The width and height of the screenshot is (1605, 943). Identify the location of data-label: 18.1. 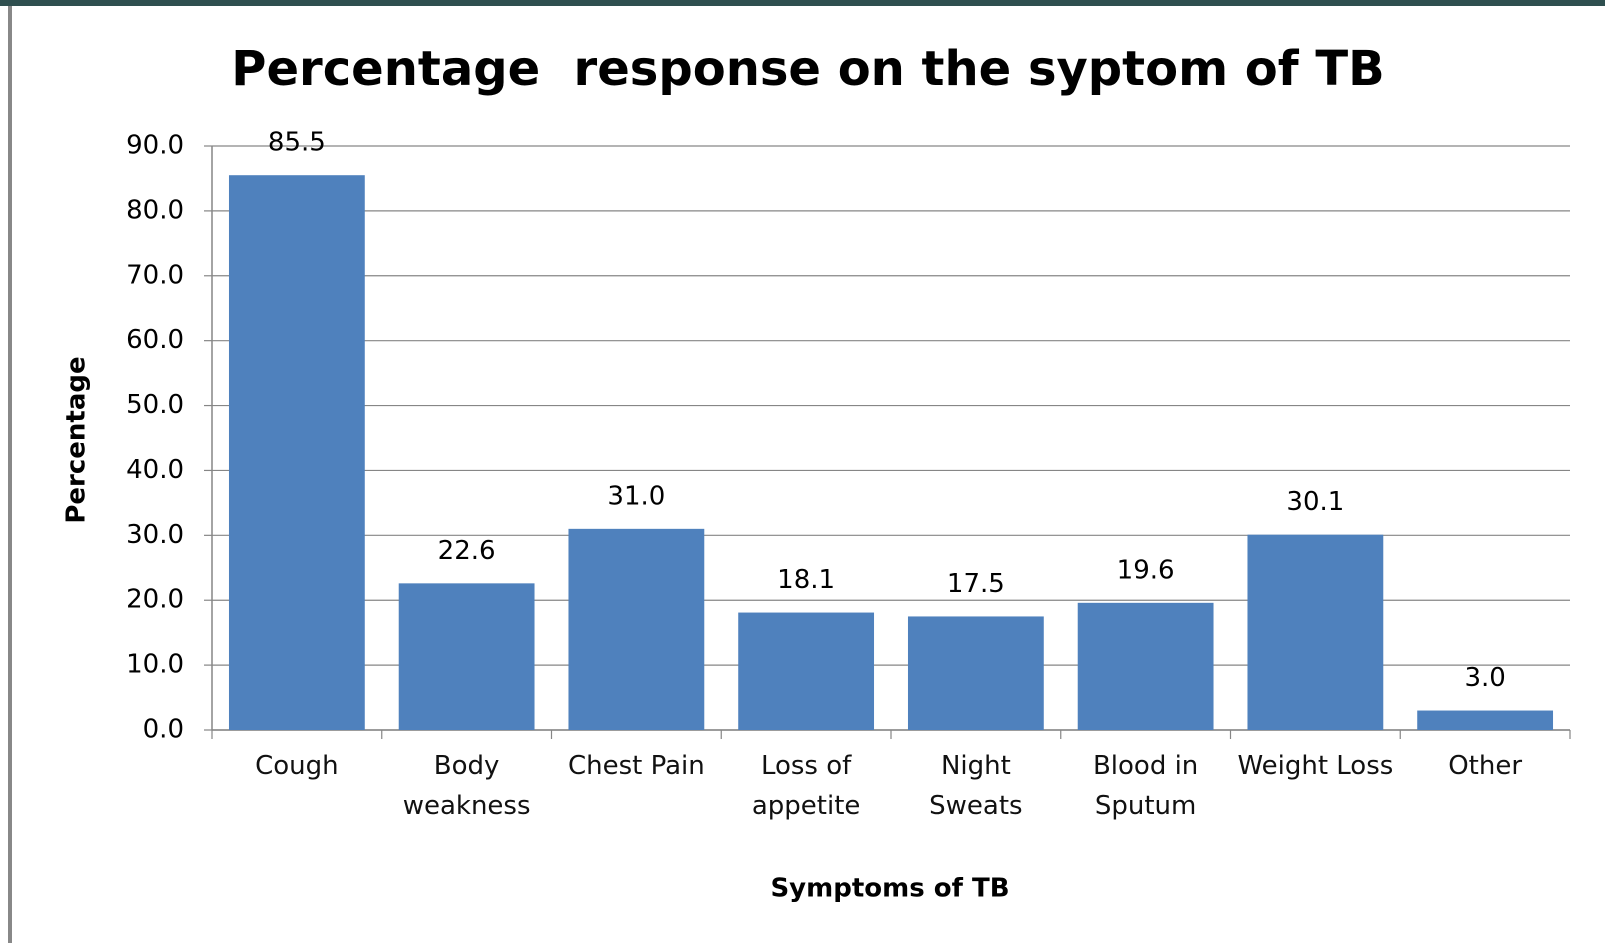
(806, 580).